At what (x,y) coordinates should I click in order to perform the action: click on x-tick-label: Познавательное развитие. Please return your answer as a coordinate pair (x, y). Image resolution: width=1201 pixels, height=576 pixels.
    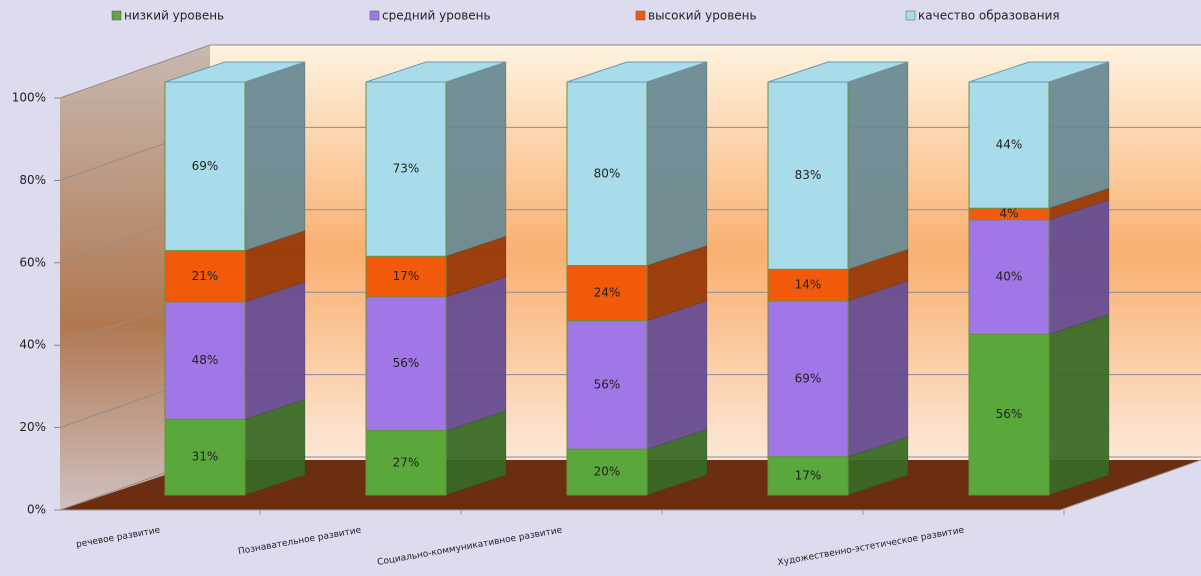
    Looking at the image, I should click on (299, 541).